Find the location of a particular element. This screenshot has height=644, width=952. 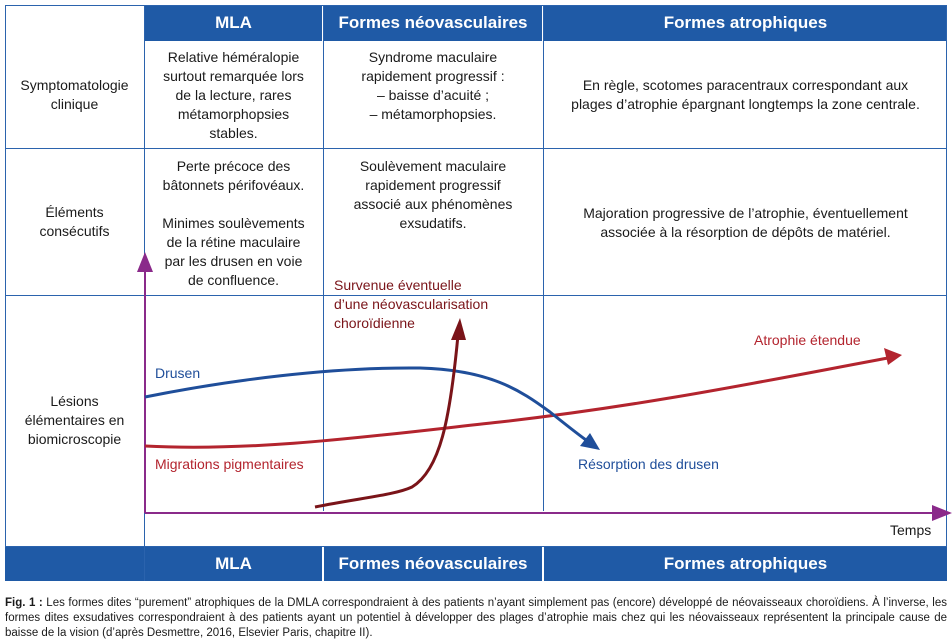

label-migrations: Migrations pigmentaires is located at coordinates (229, 464).